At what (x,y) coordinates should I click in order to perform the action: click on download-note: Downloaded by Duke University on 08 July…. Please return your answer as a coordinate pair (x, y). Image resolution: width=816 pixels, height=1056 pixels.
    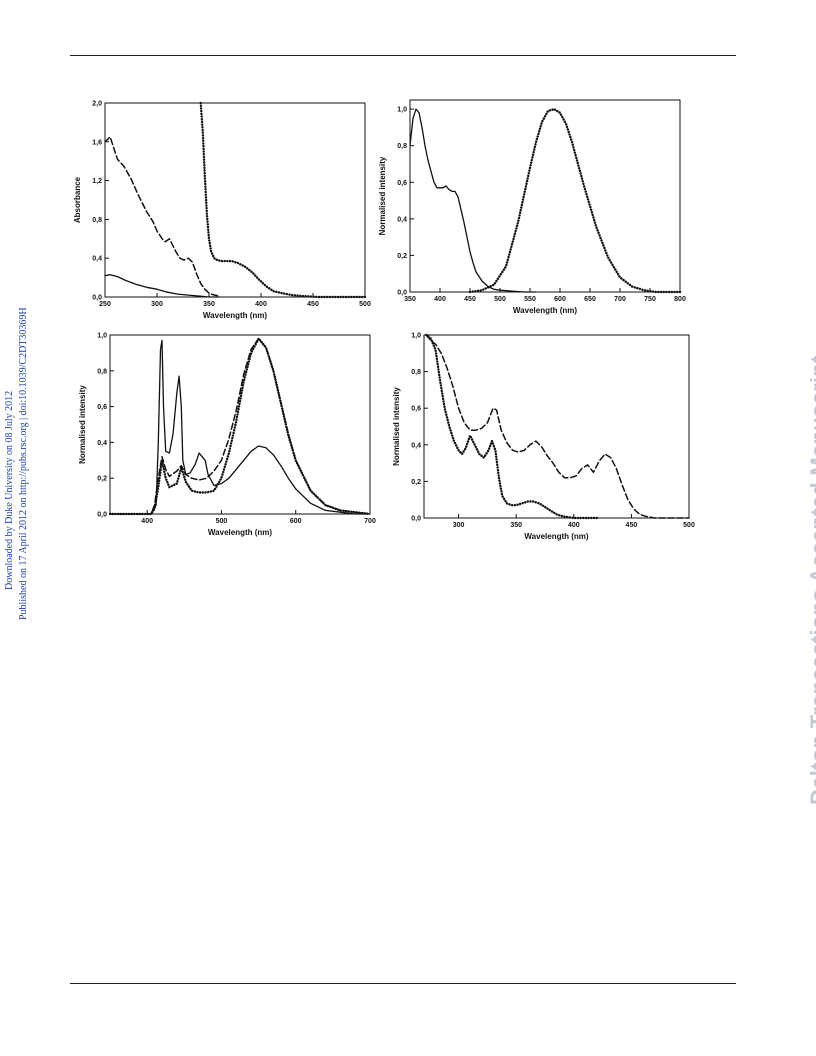
    Looking at the image, I should click on (9, 490).